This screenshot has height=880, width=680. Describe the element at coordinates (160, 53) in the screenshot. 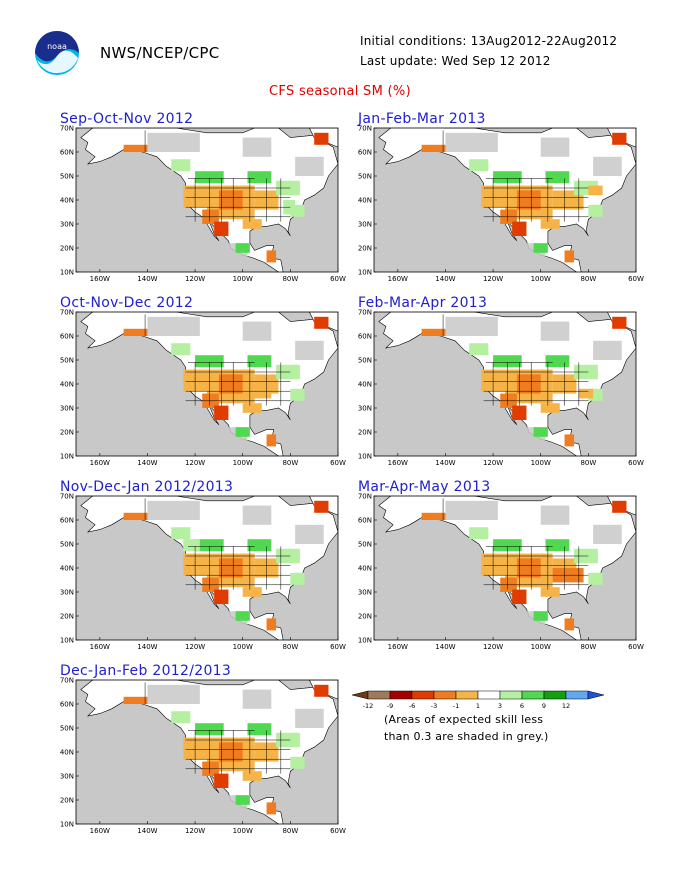

I see `org-name: NWS/NCEP/CPC` at that location.